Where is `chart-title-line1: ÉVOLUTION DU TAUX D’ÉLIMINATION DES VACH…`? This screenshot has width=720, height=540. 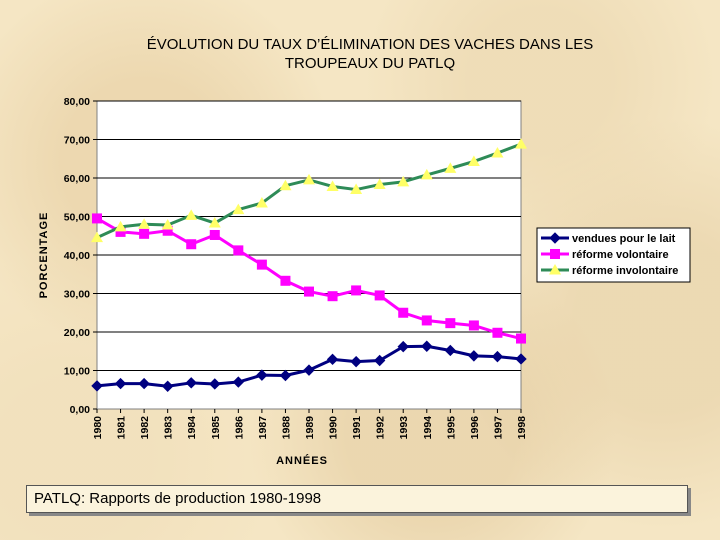
chart-title-line1: ÉVOLUTION DU TAUX D’ÉLIMINATION DES VACH… is located at coordinates (370, 44).